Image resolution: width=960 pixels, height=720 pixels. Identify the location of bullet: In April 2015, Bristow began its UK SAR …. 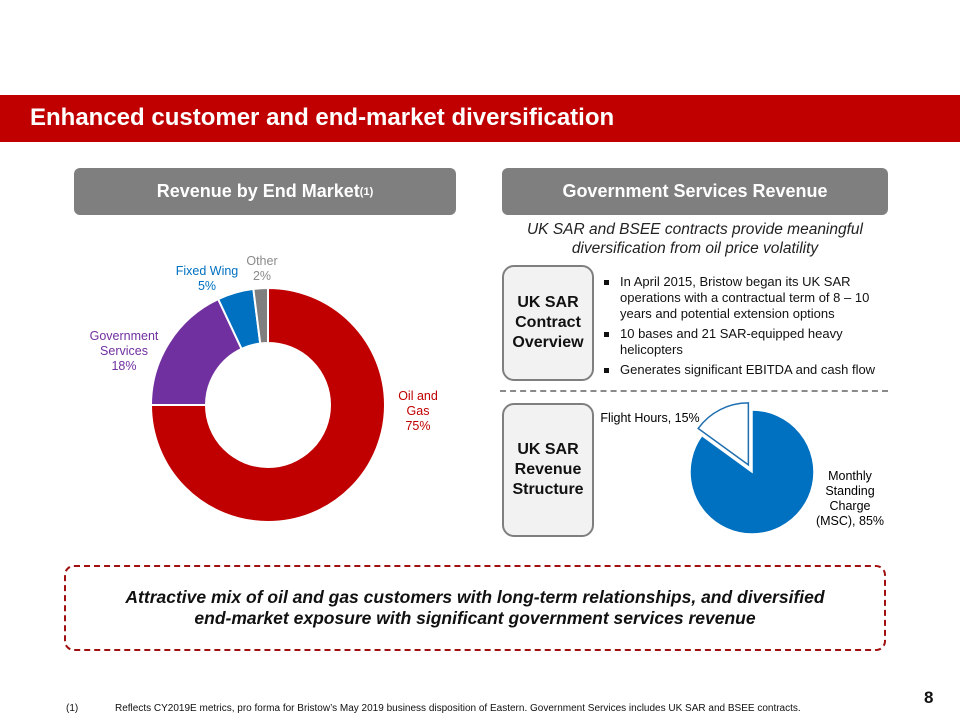
(742, 298).